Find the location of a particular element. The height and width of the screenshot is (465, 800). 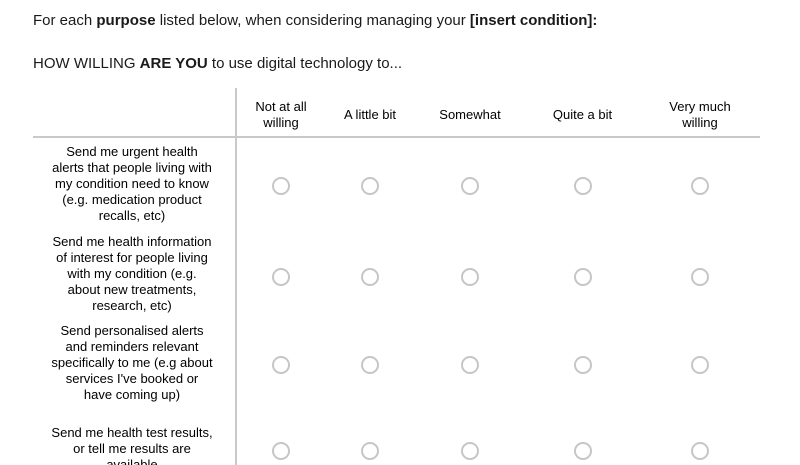

cell-r1-c3 is located at coordinates (470, 183).